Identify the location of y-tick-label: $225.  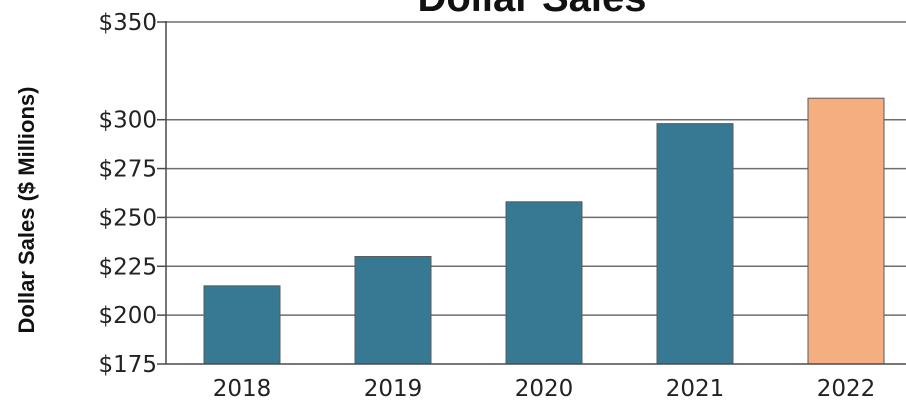
(127, 267).